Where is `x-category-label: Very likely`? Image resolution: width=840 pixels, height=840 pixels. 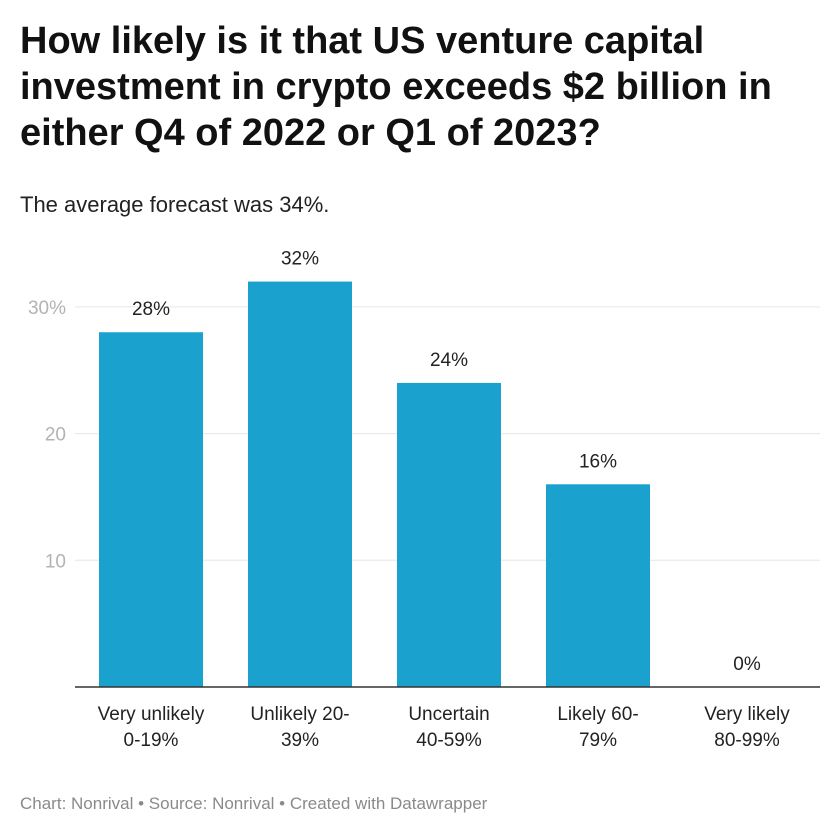 x-category-label: Very likely is located at coordinates (747, 714).